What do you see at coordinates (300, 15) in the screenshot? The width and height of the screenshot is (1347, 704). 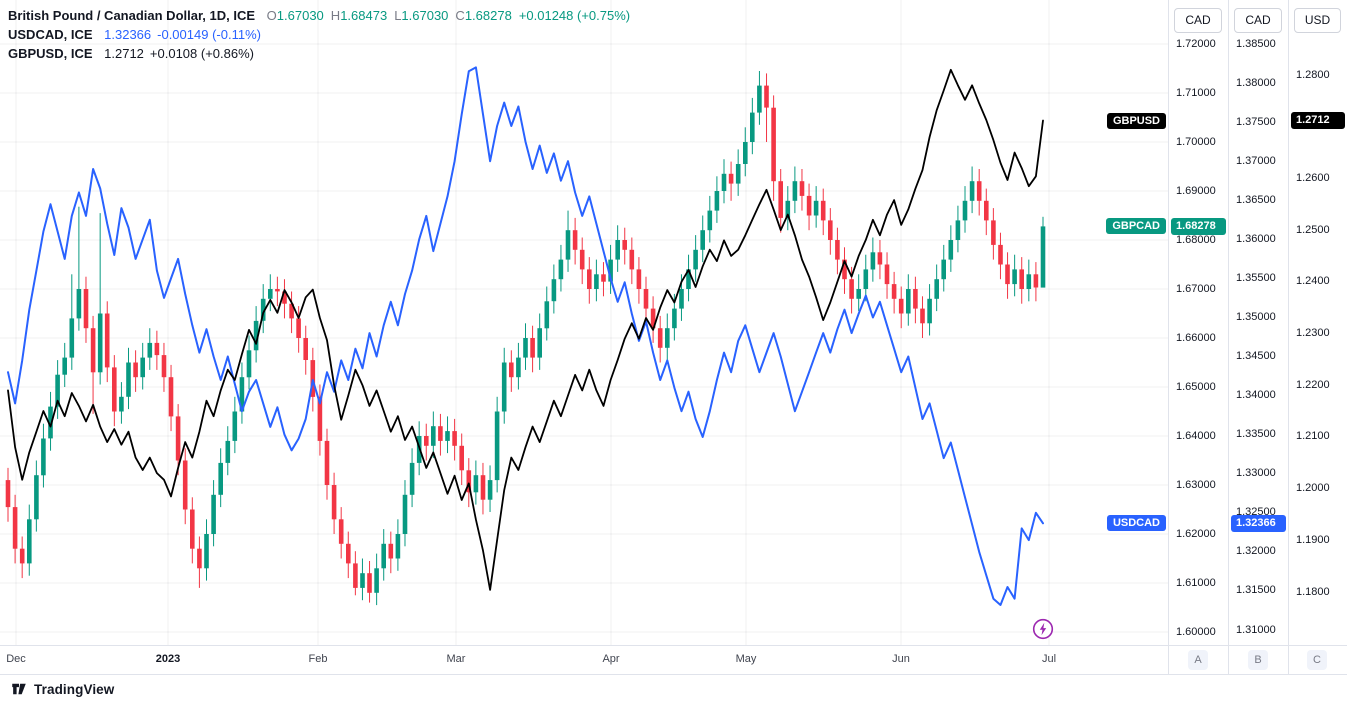 I see `ohlc-open-value: 1.67030` at bounding box center [300, 15].